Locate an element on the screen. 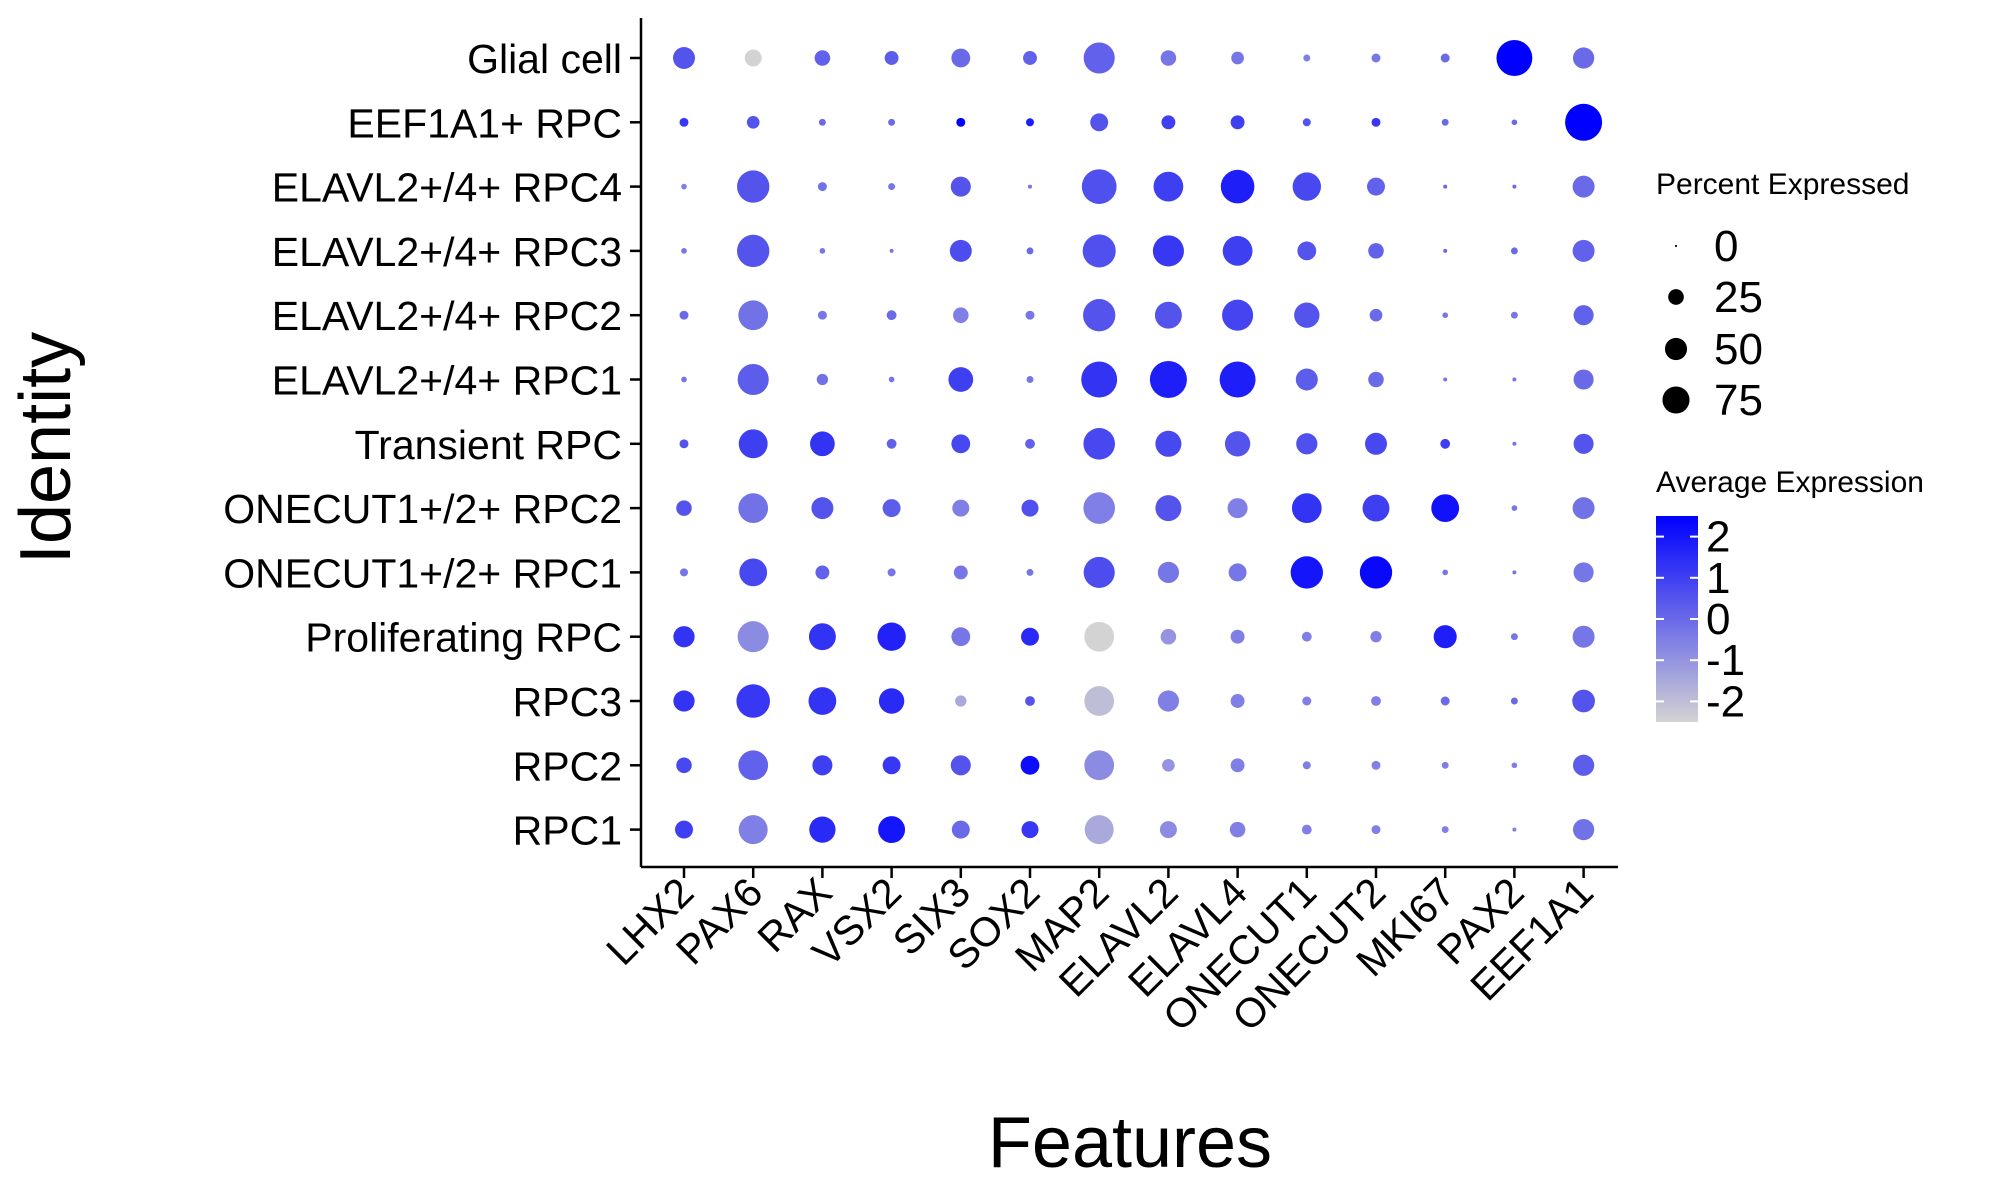  size-legend-label: 25 is located at coordinates (1738, 297).